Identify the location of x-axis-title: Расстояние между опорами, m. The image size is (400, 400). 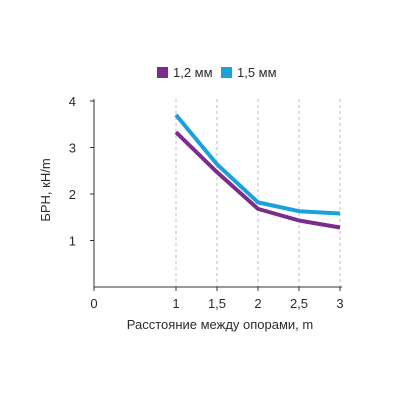
(220, 324).